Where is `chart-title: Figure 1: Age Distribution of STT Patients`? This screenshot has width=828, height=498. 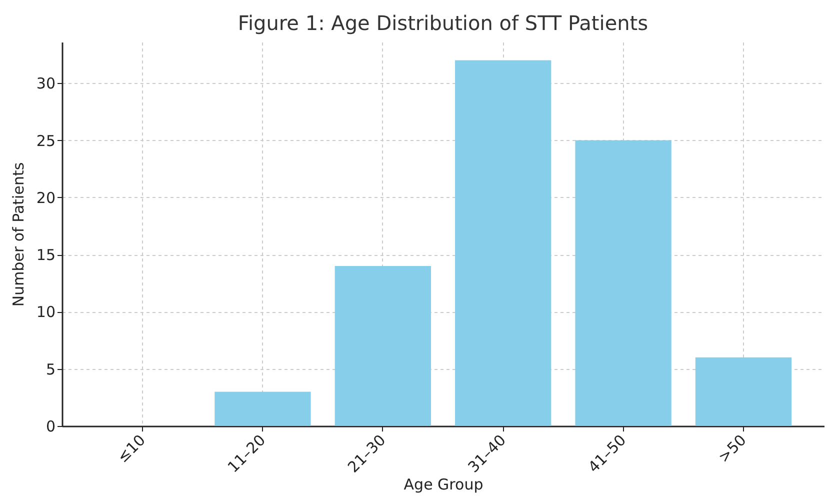
chart-title: Figure 1: Age Distribution of STT Patients is located at coordinates (443, 23).